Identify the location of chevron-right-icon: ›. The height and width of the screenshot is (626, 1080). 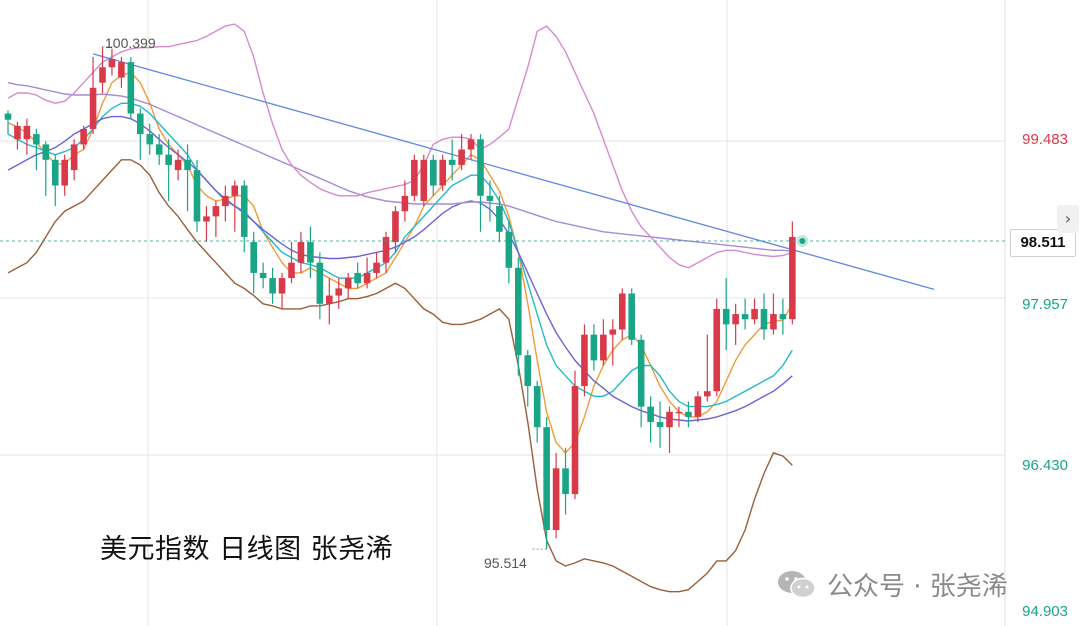
(1068, 219).